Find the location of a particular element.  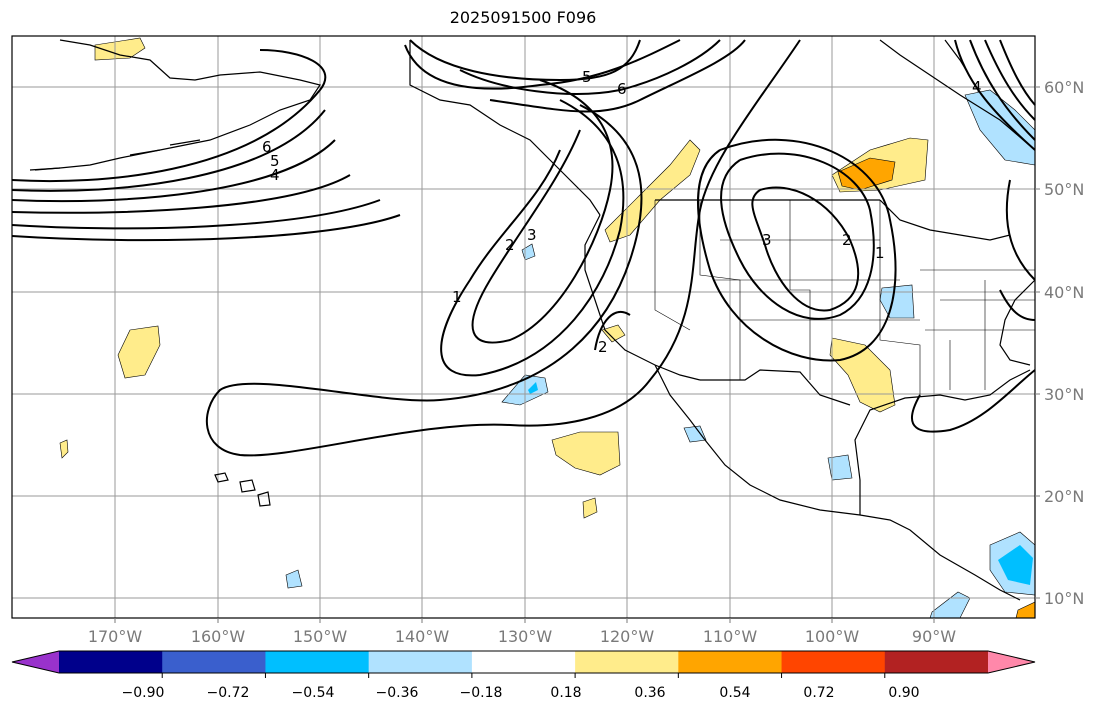

colorbar-tick-label: 0.36 is located at coordinates (649, 693).